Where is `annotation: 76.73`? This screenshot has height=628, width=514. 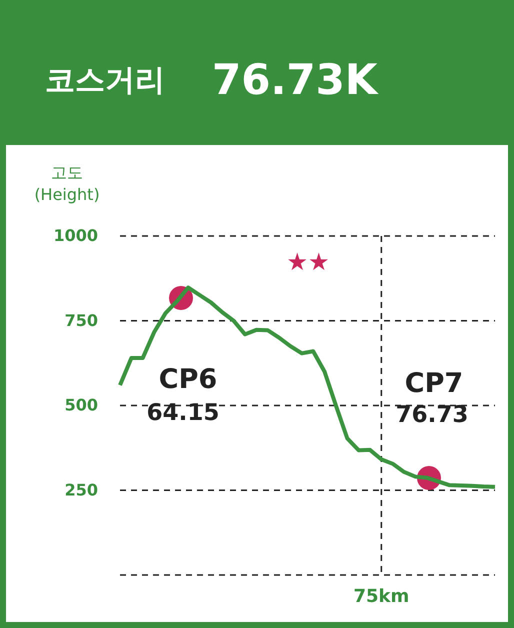 annotation: 76.73 is located at coordinates (432, 415).